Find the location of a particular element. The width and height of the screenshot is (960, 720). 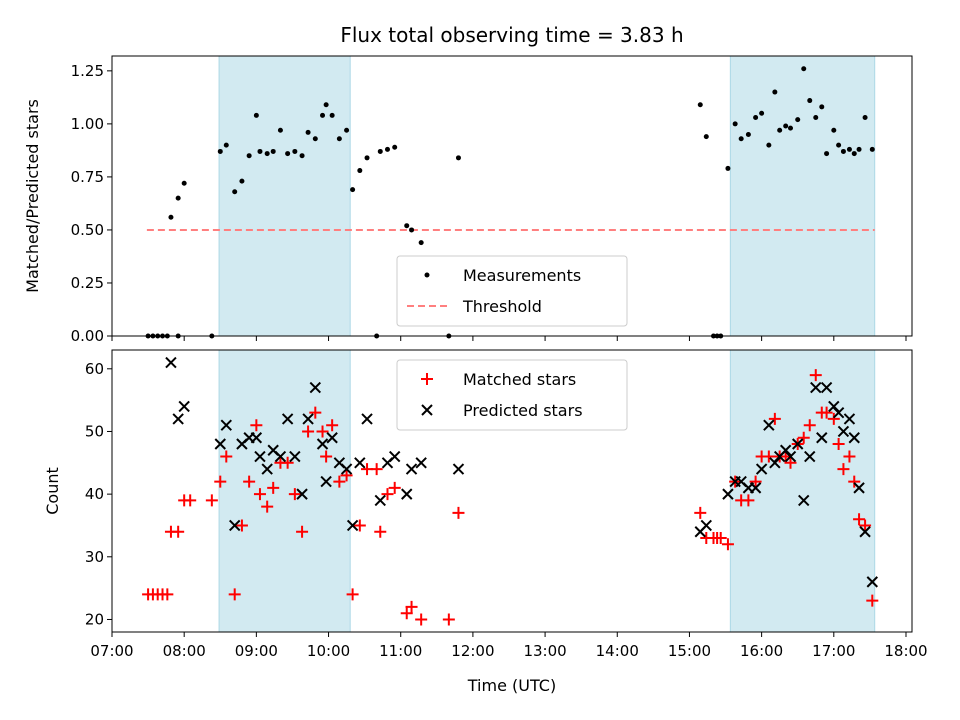

x-tick-label: 17:00 is located at coordinates (833, 651).